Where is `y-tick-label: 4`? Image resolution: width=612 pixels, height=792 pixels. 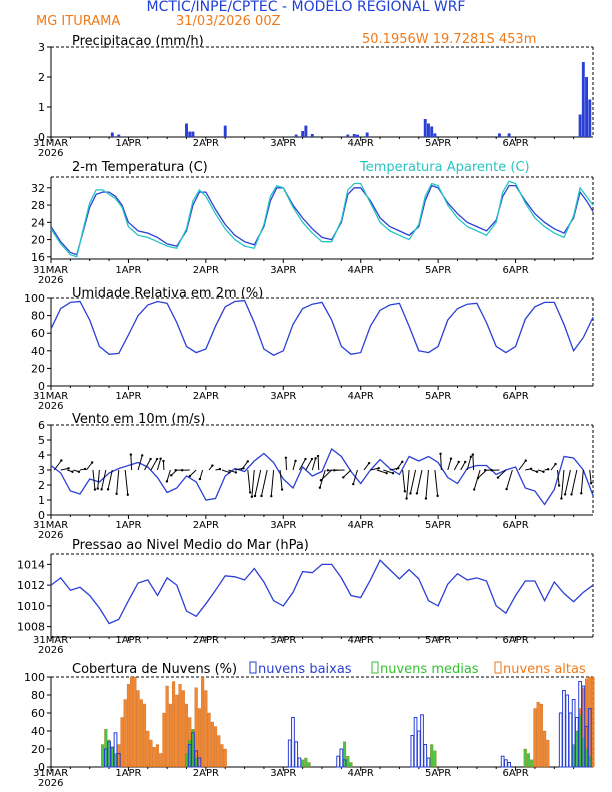 y-tick-label: 4 is located at coordinates (41, 455).